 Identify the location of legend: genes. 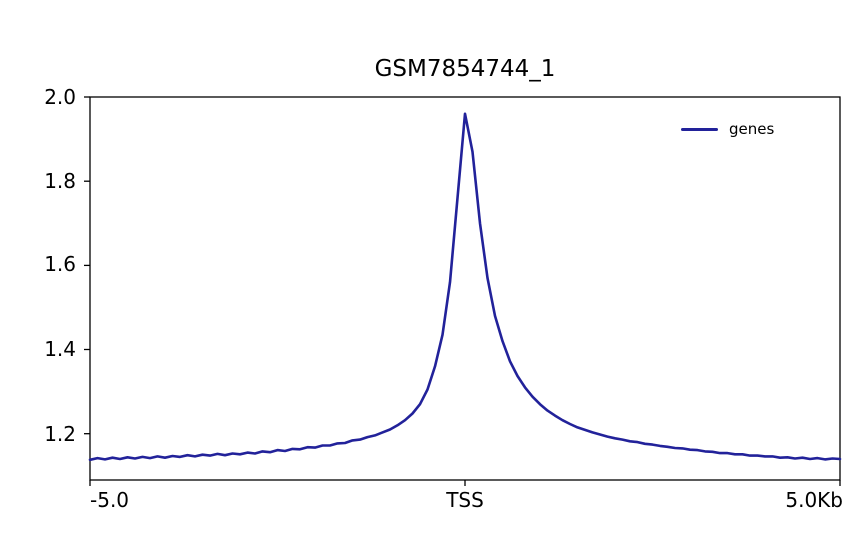
(727, 129).